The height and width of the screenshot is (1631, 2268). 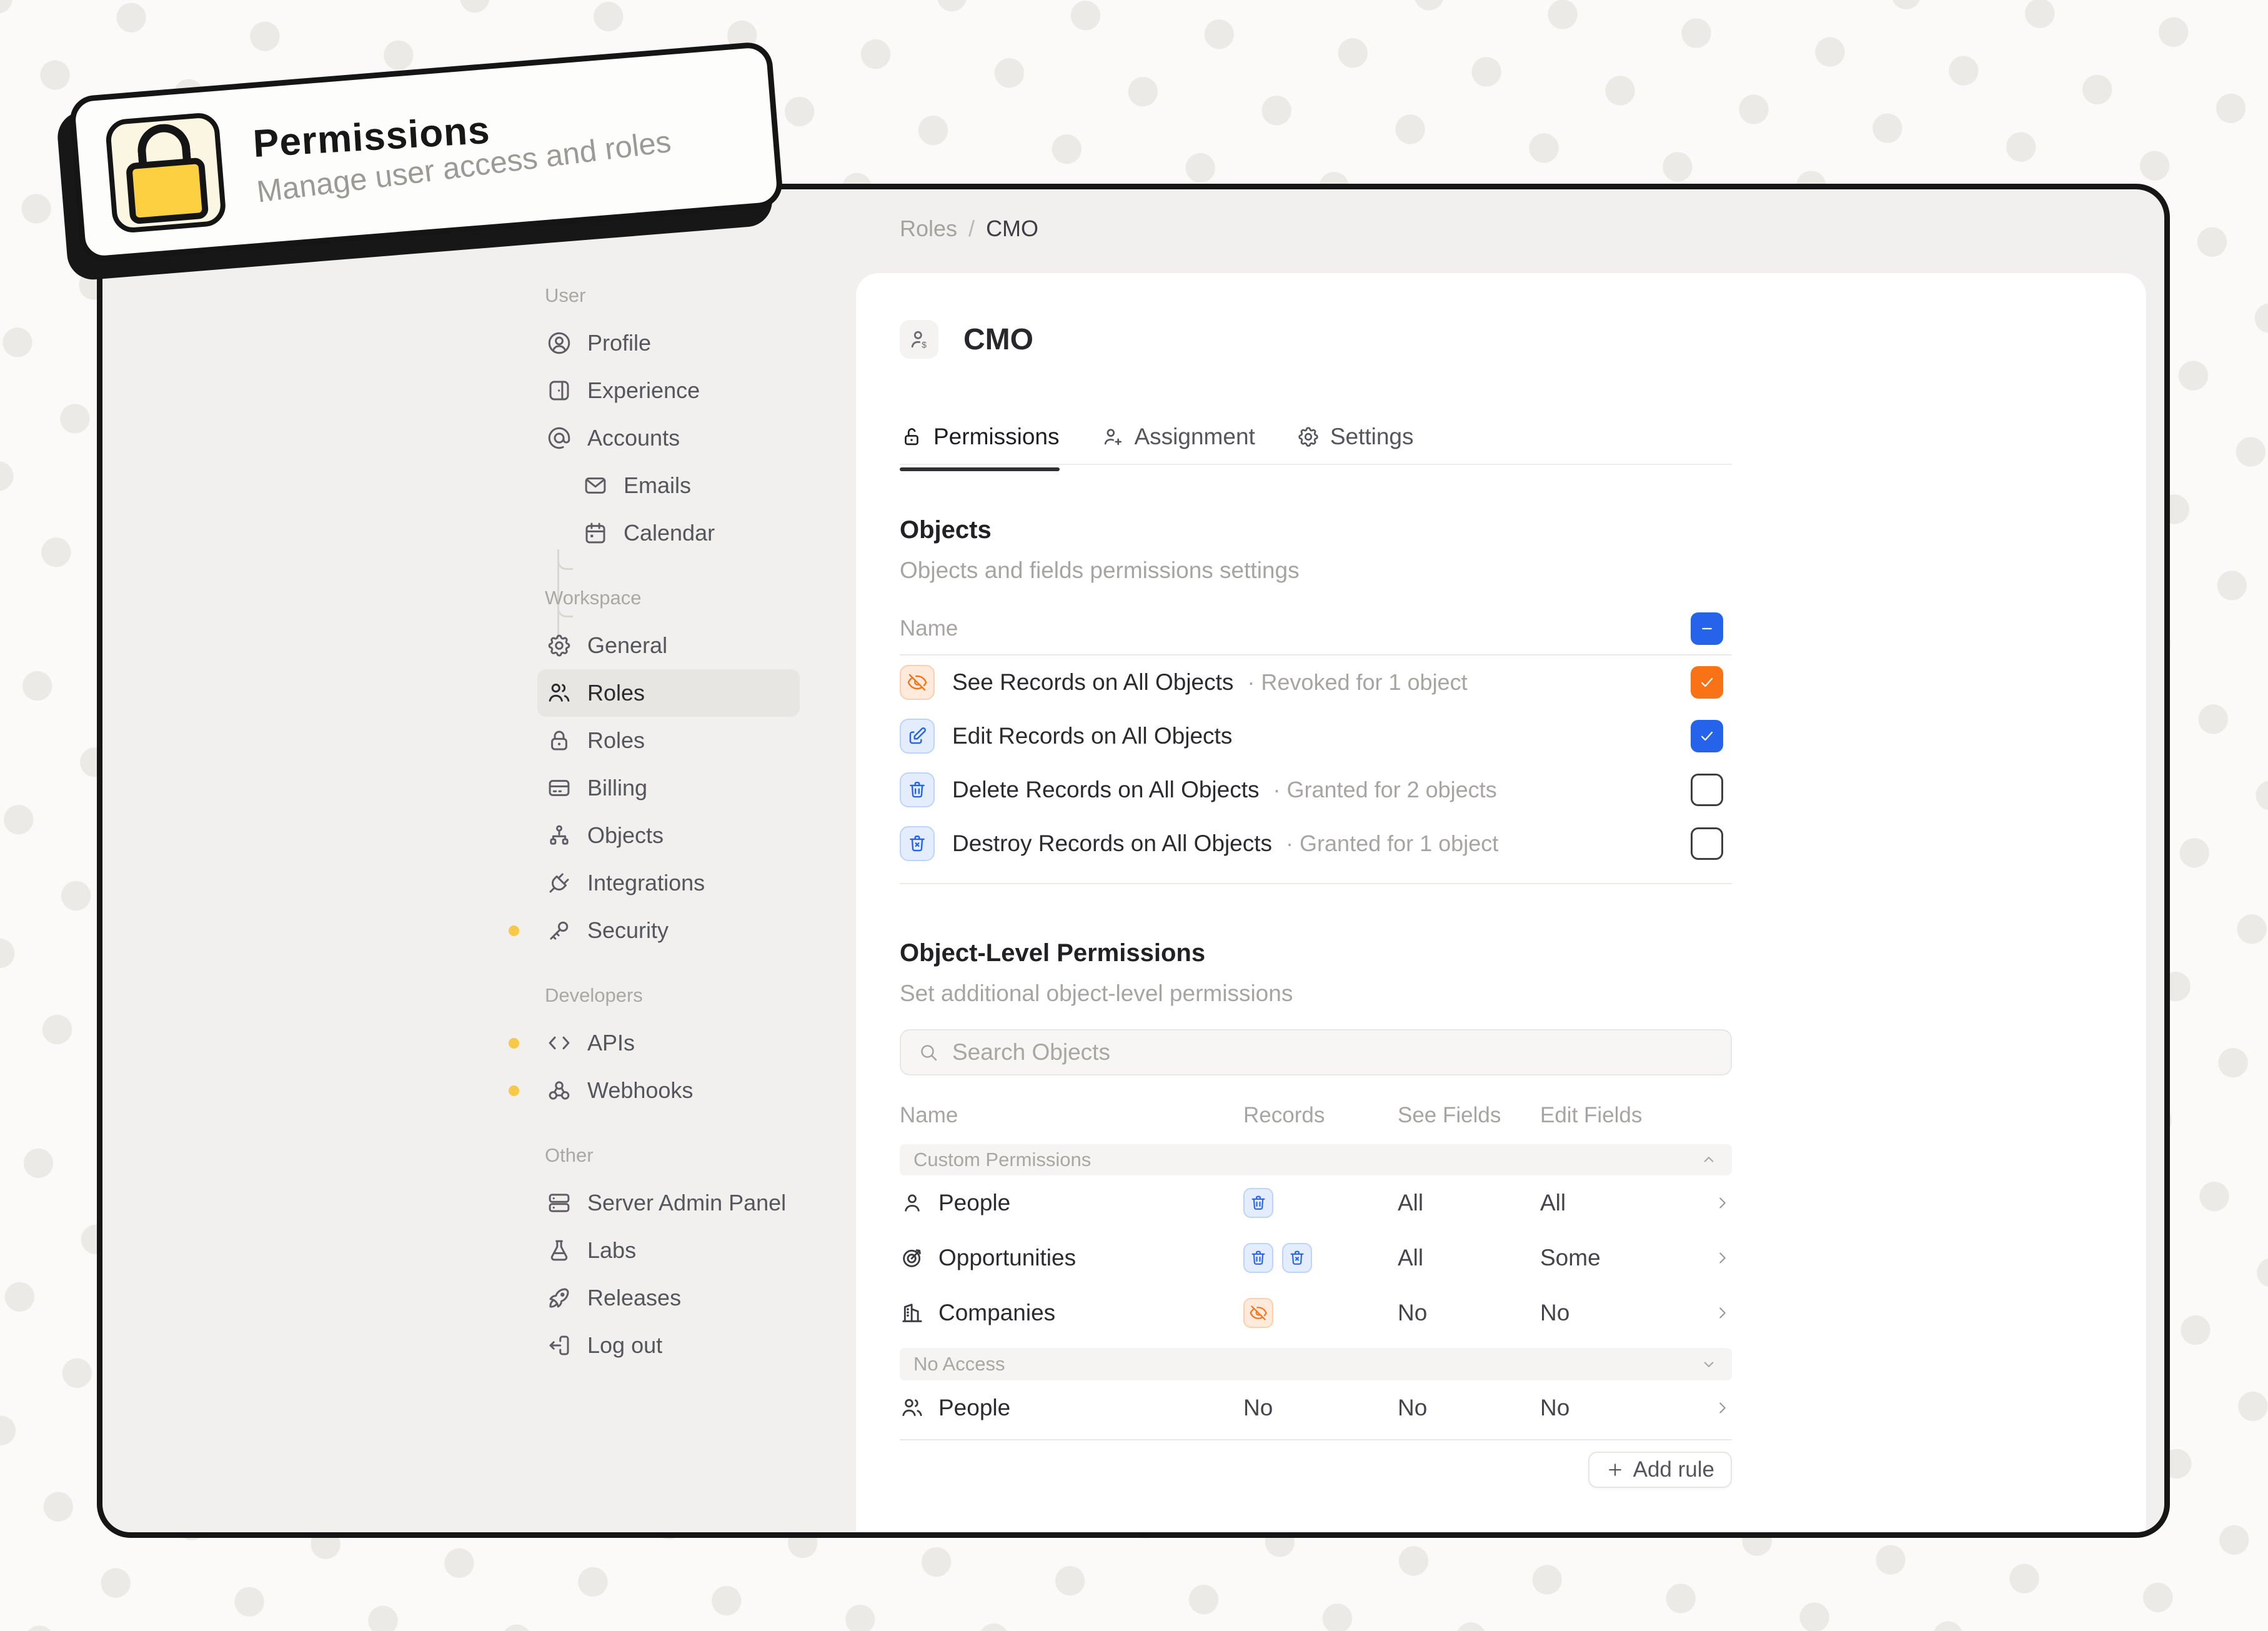 I want to click on minus-icon, so click(x=1707, y=628).